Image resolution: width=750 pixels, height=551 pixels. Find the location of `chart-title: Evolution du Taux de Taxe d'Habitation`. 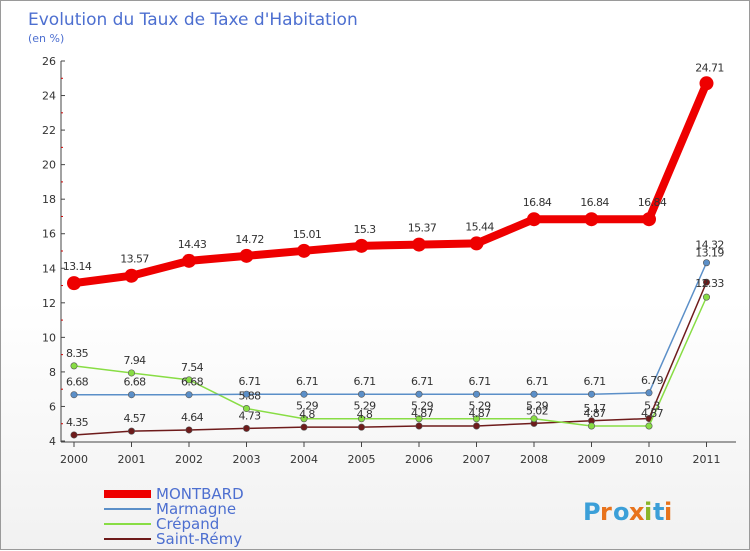

chart-title: Evolution du Taux de Taxe d'Habitation is located at coordinates (193, 20).